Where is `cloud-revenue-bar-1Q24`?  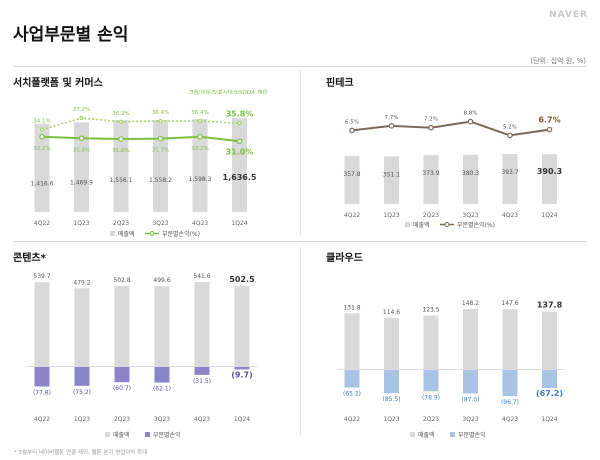
cloud-revenue-bar-1Q24 is located at coordinates (549, 340).